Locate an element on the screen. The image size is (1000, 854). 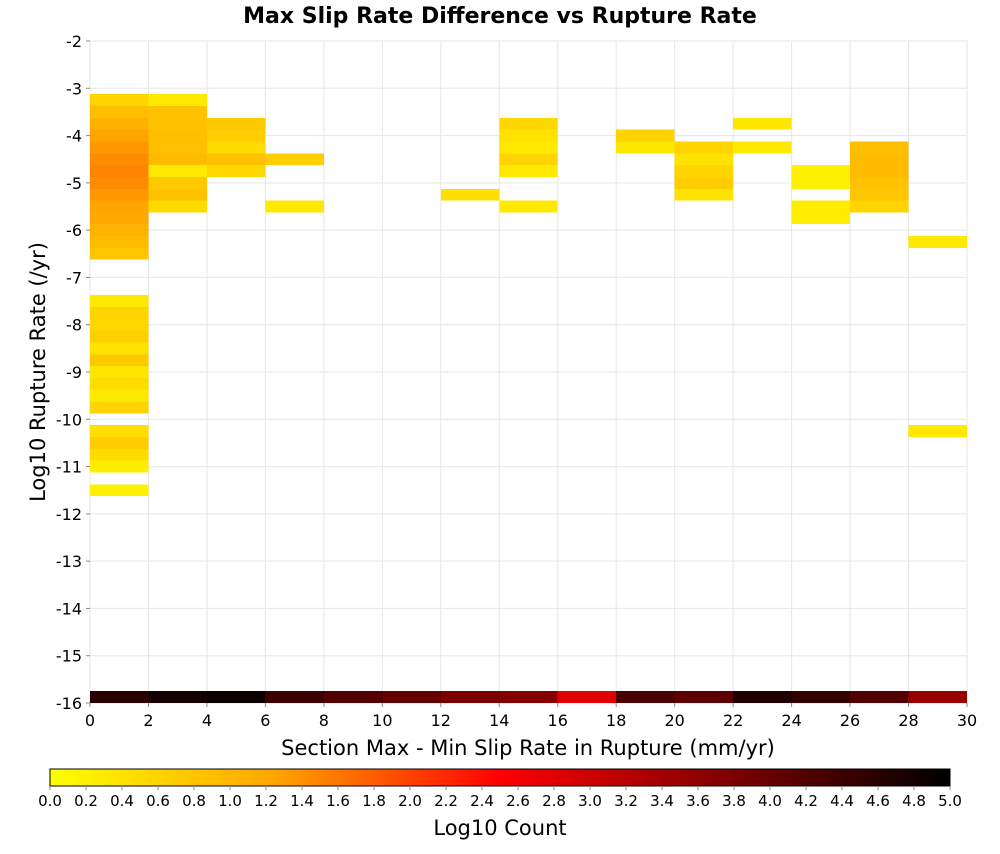
y-tick-label: -4 is located at coordinates (74, 136).